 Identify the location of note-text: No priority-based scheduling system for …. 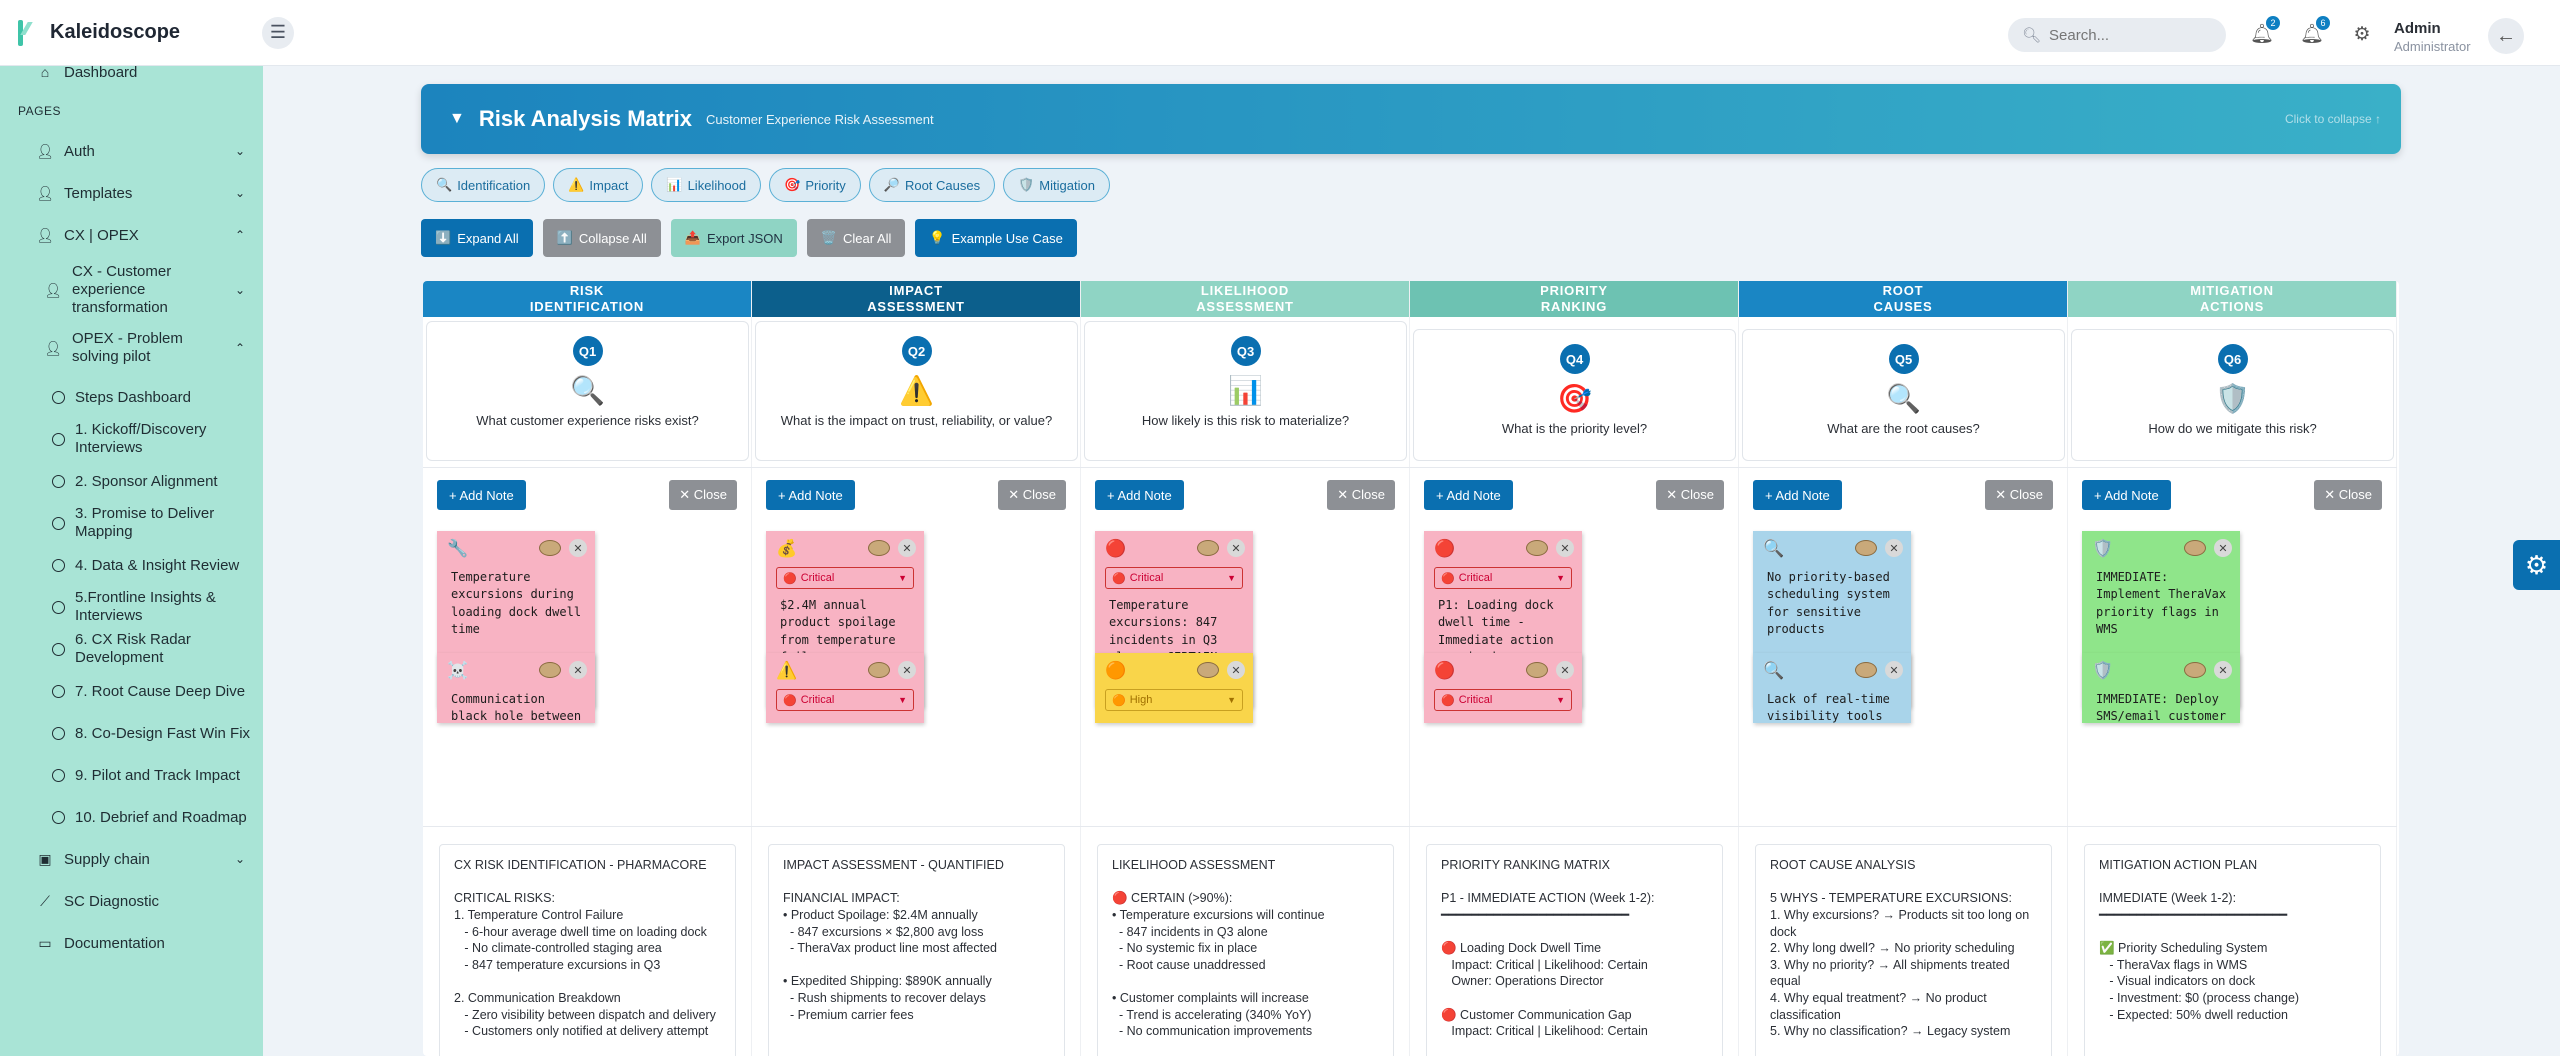
(1828, 603).